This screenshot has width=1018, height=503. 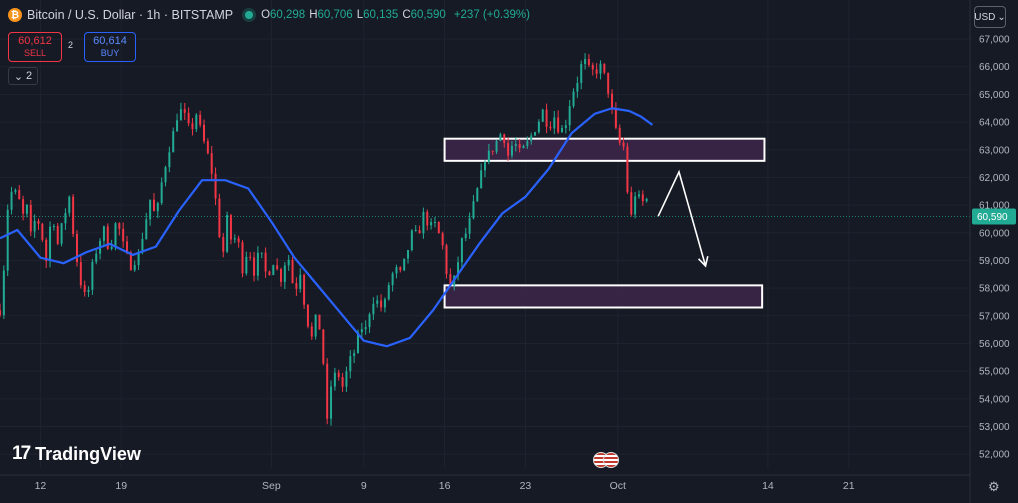 What do you see at coordinates (994, 95) in the screenshot?
I see `y-tick-label: 65,000` at bounding box center [994, 95].